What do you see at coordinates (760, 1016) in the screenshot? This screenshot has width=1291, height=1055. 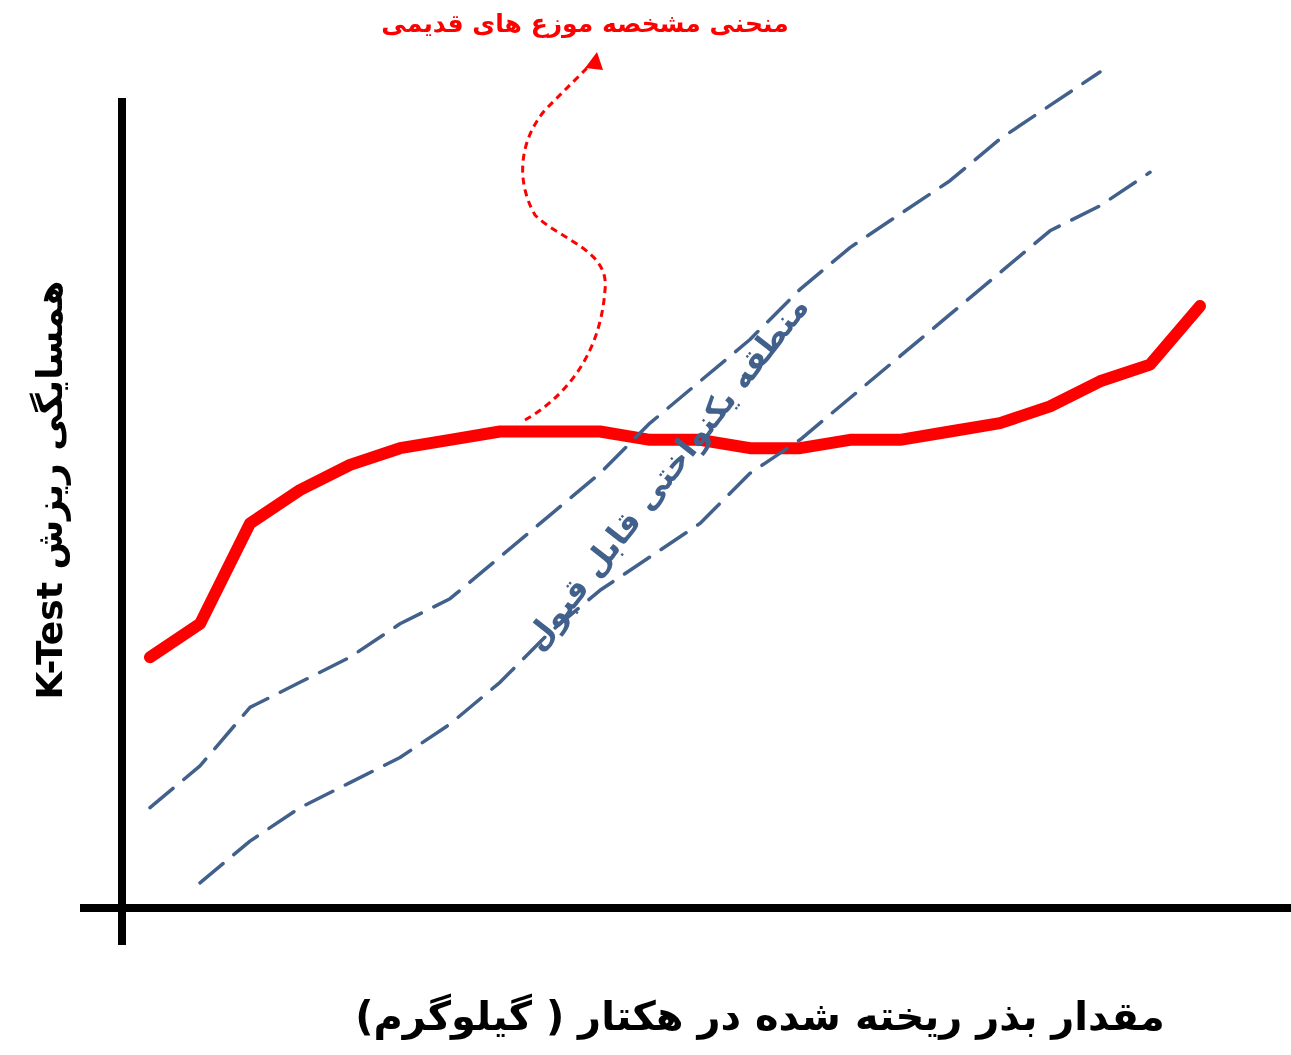 I see `xlabel: مقدار بذر ریخته شده در هکتار ( گیلوگرم)` at bounding box center [760, 1016].